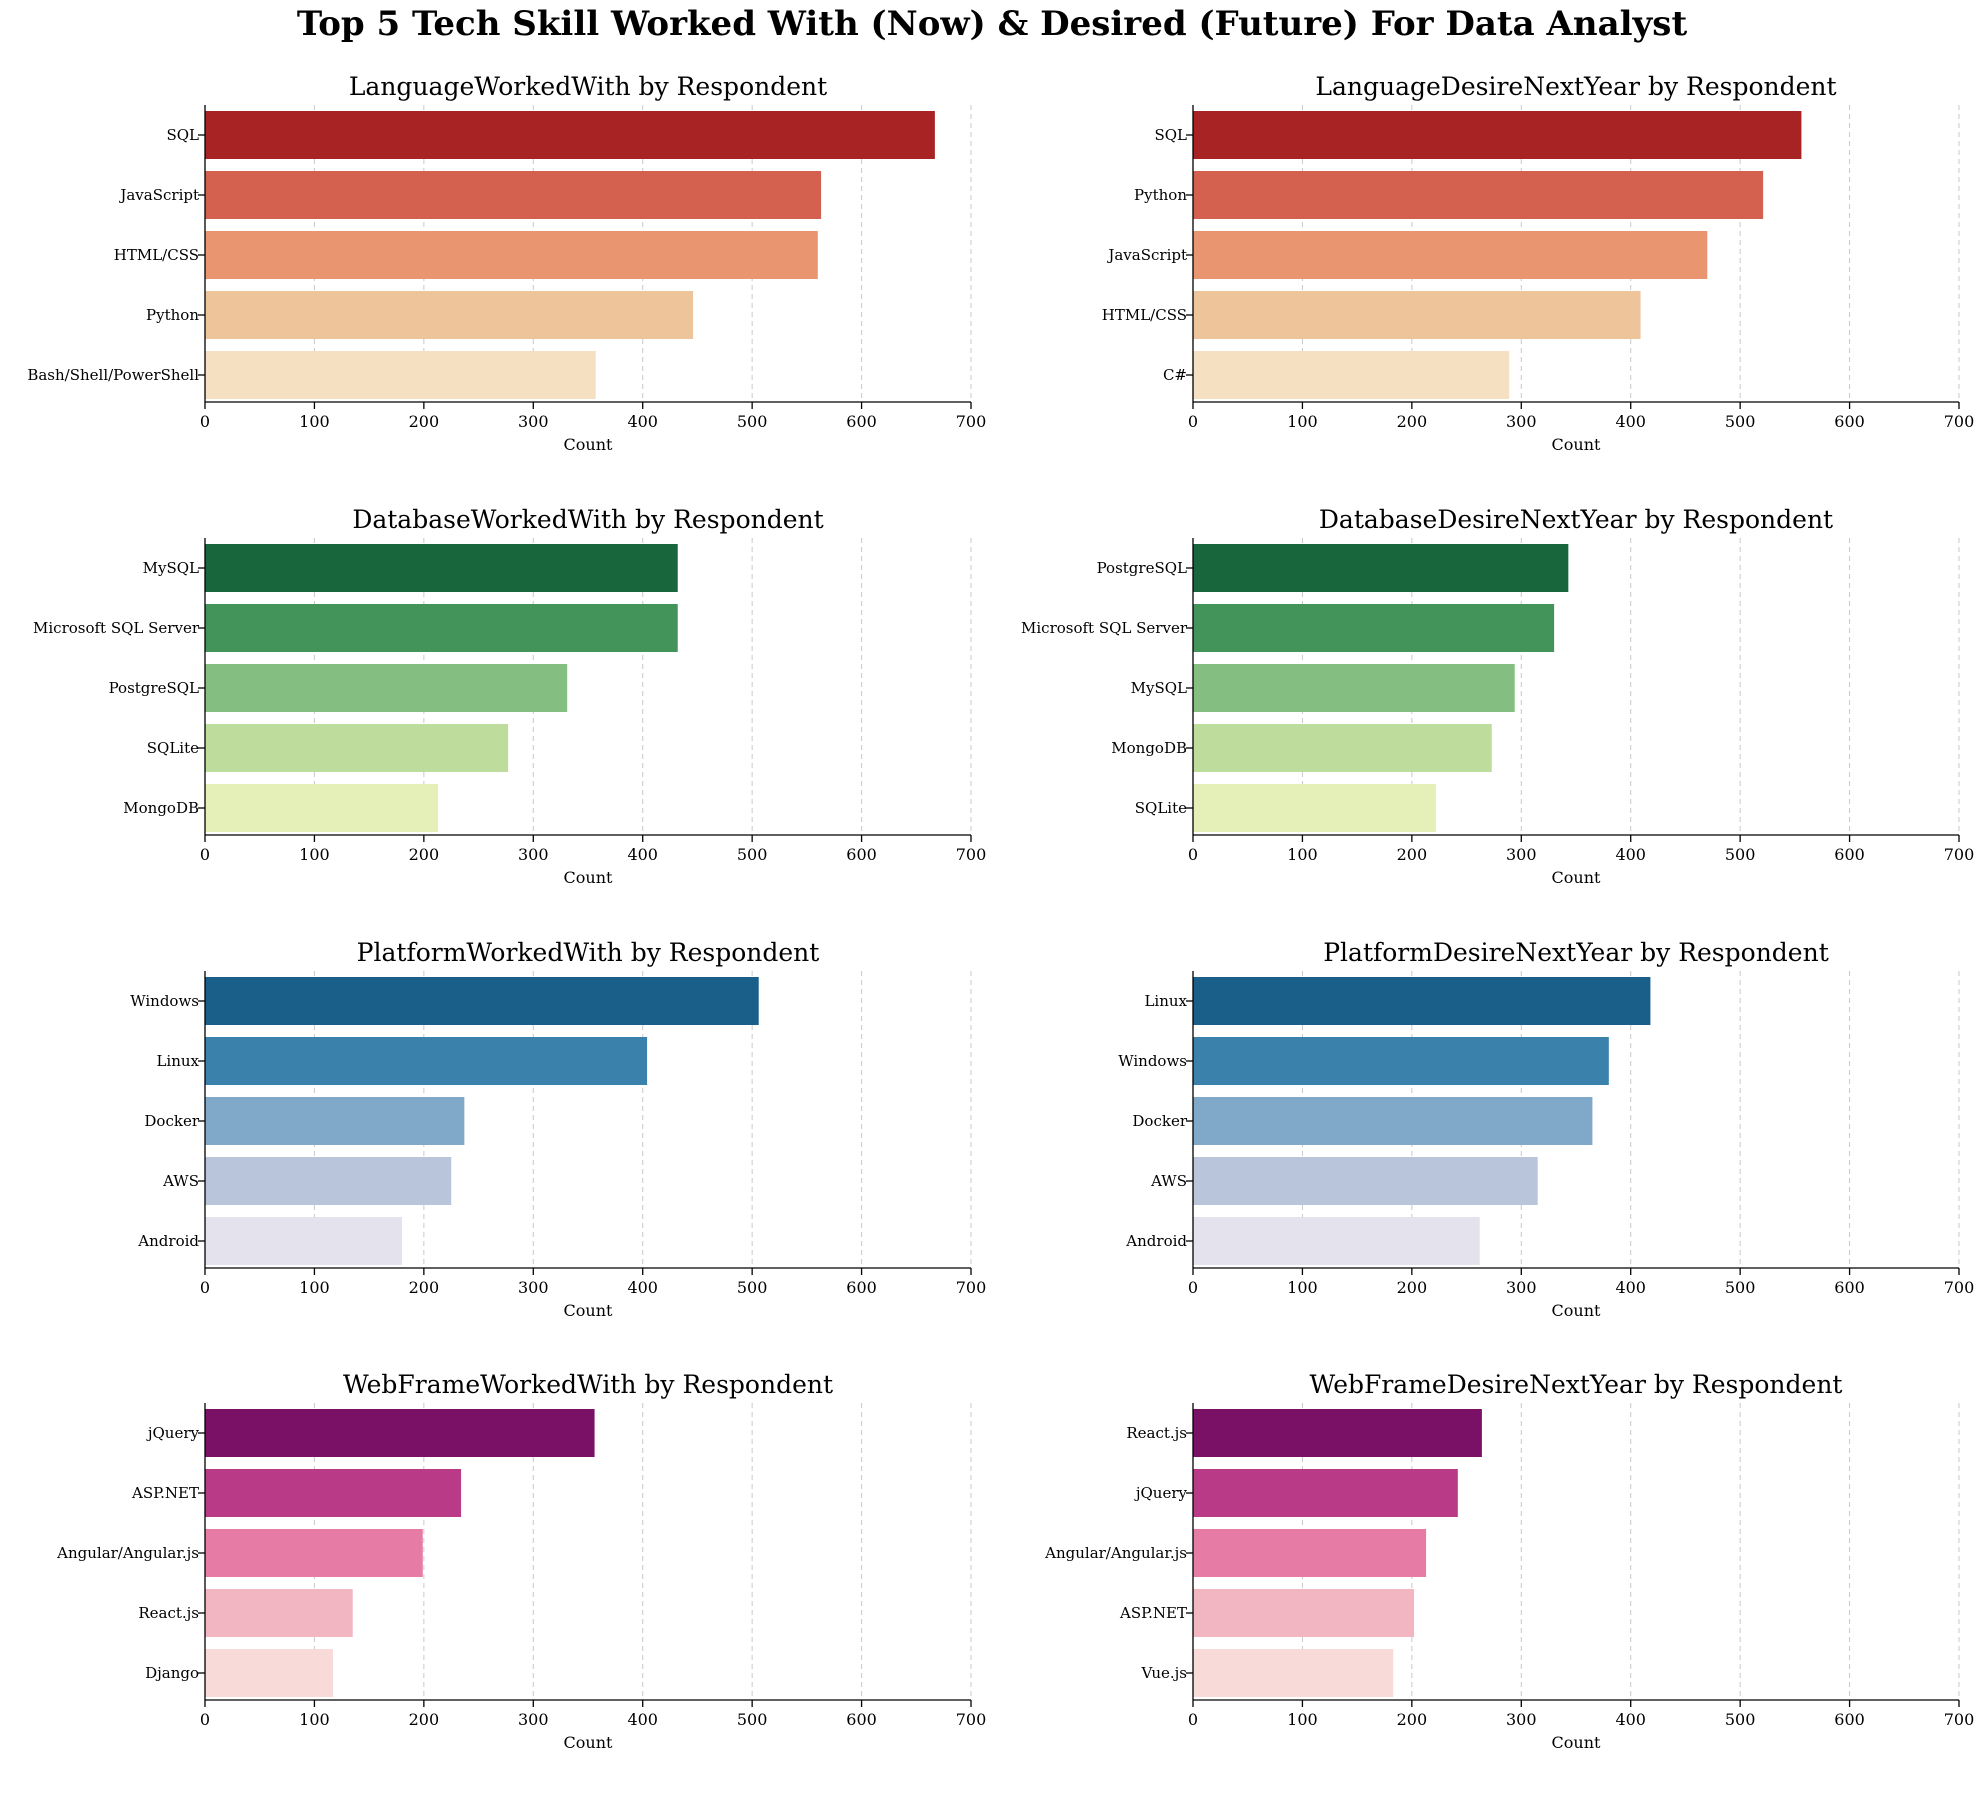  Describe the element at coordinates (400, 375) in the screenshot. I see `bar-bash-shell-powershell` at that location.